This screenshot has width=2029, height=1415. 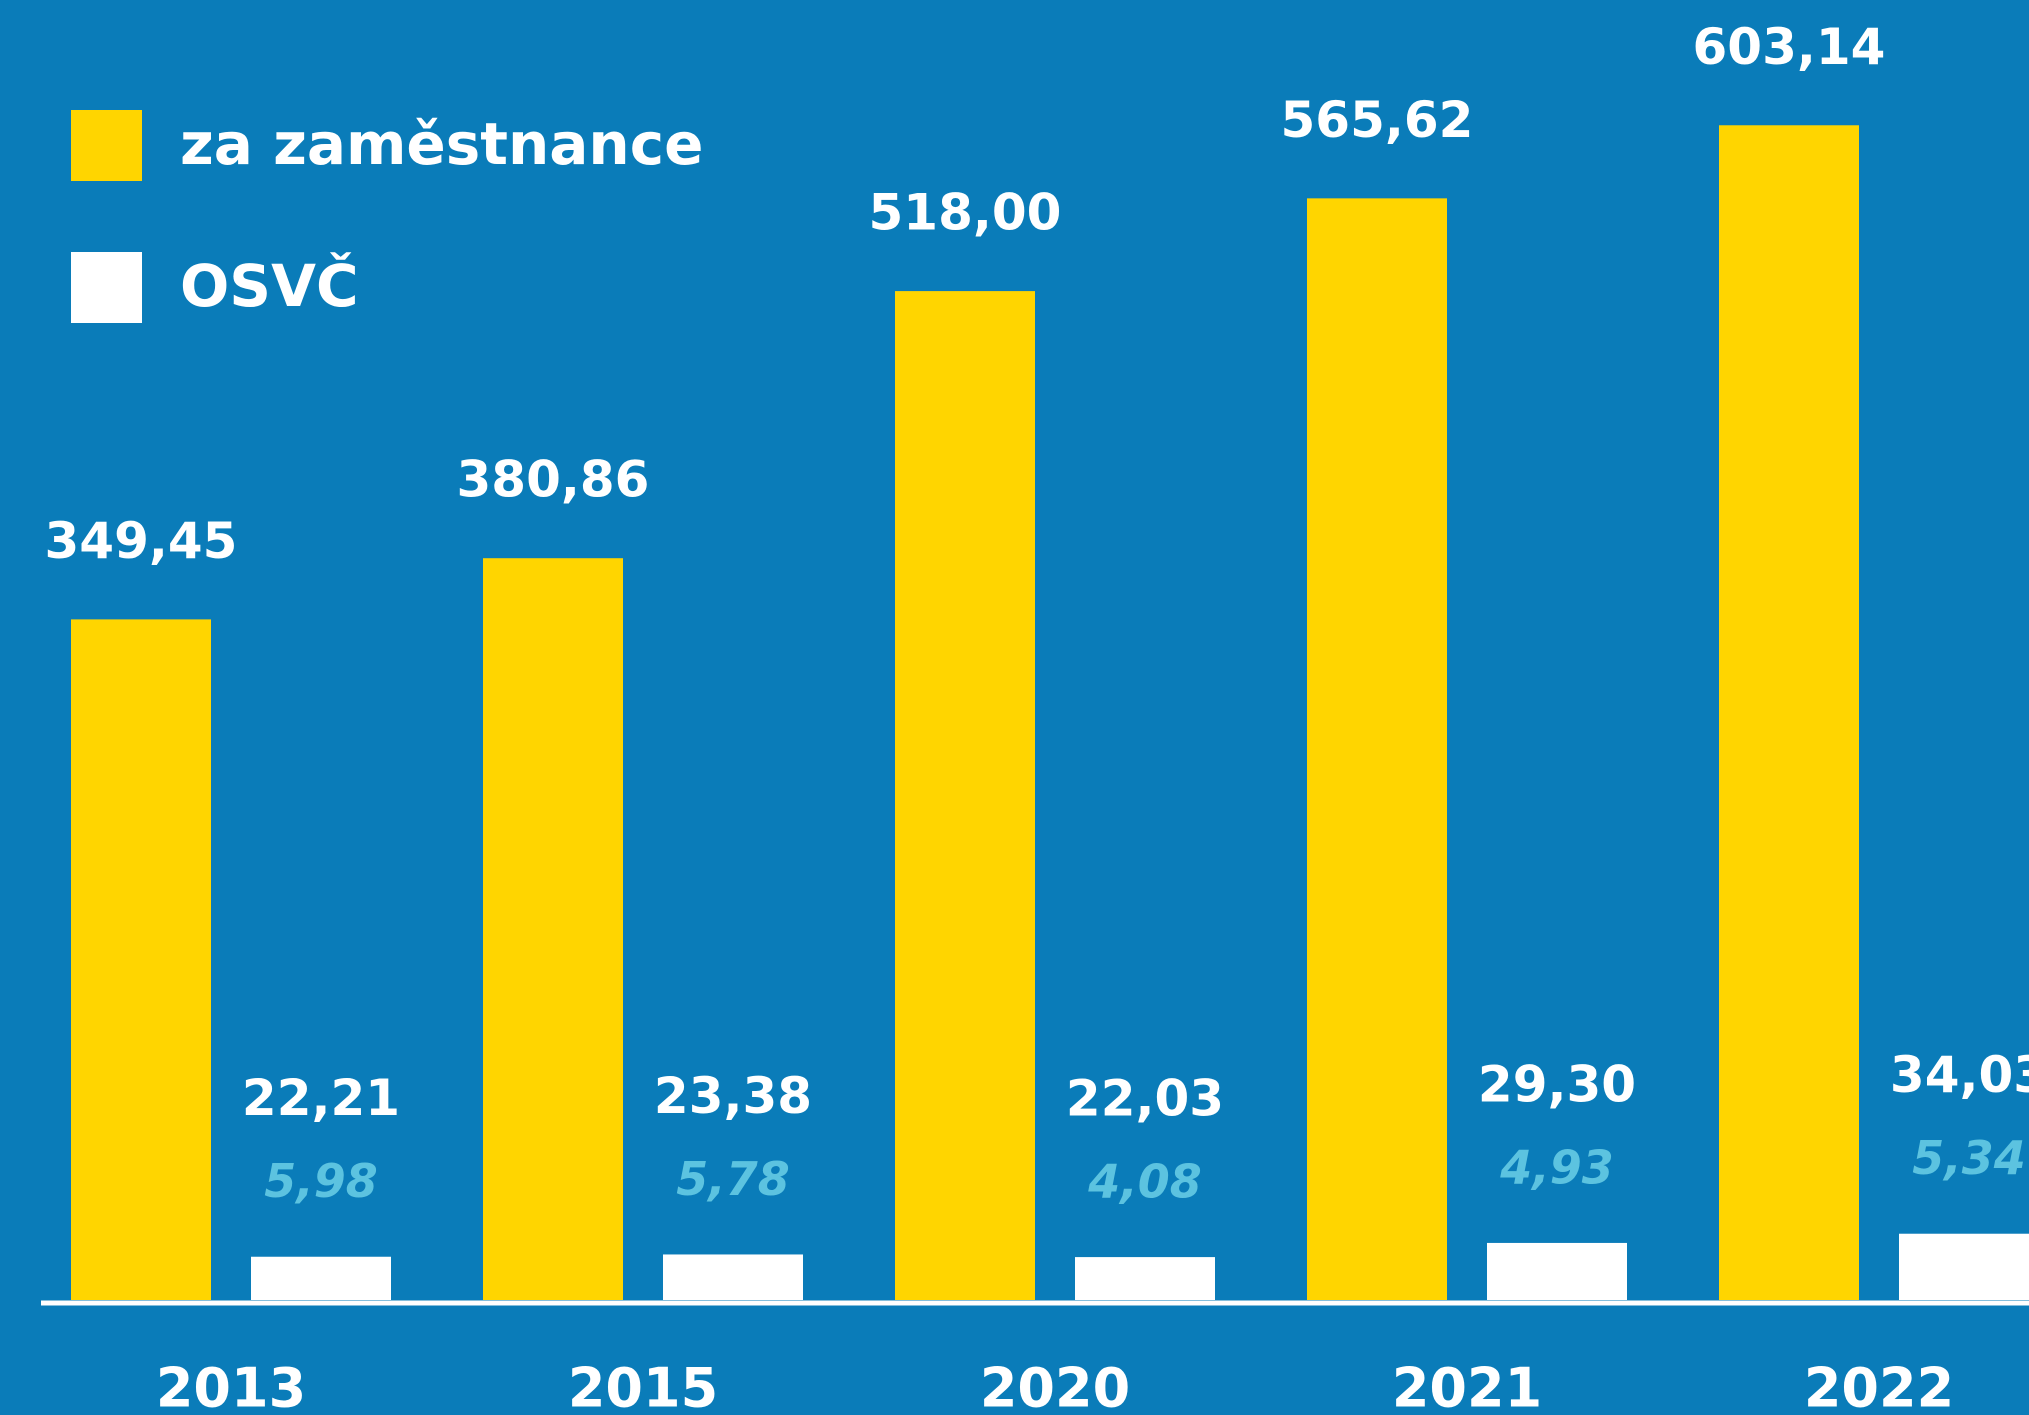 What do you see at coordinates (1879, 1386) in the screenshot?
I see `x-tick-label: 2022` at bounding box center [1879, 1386].